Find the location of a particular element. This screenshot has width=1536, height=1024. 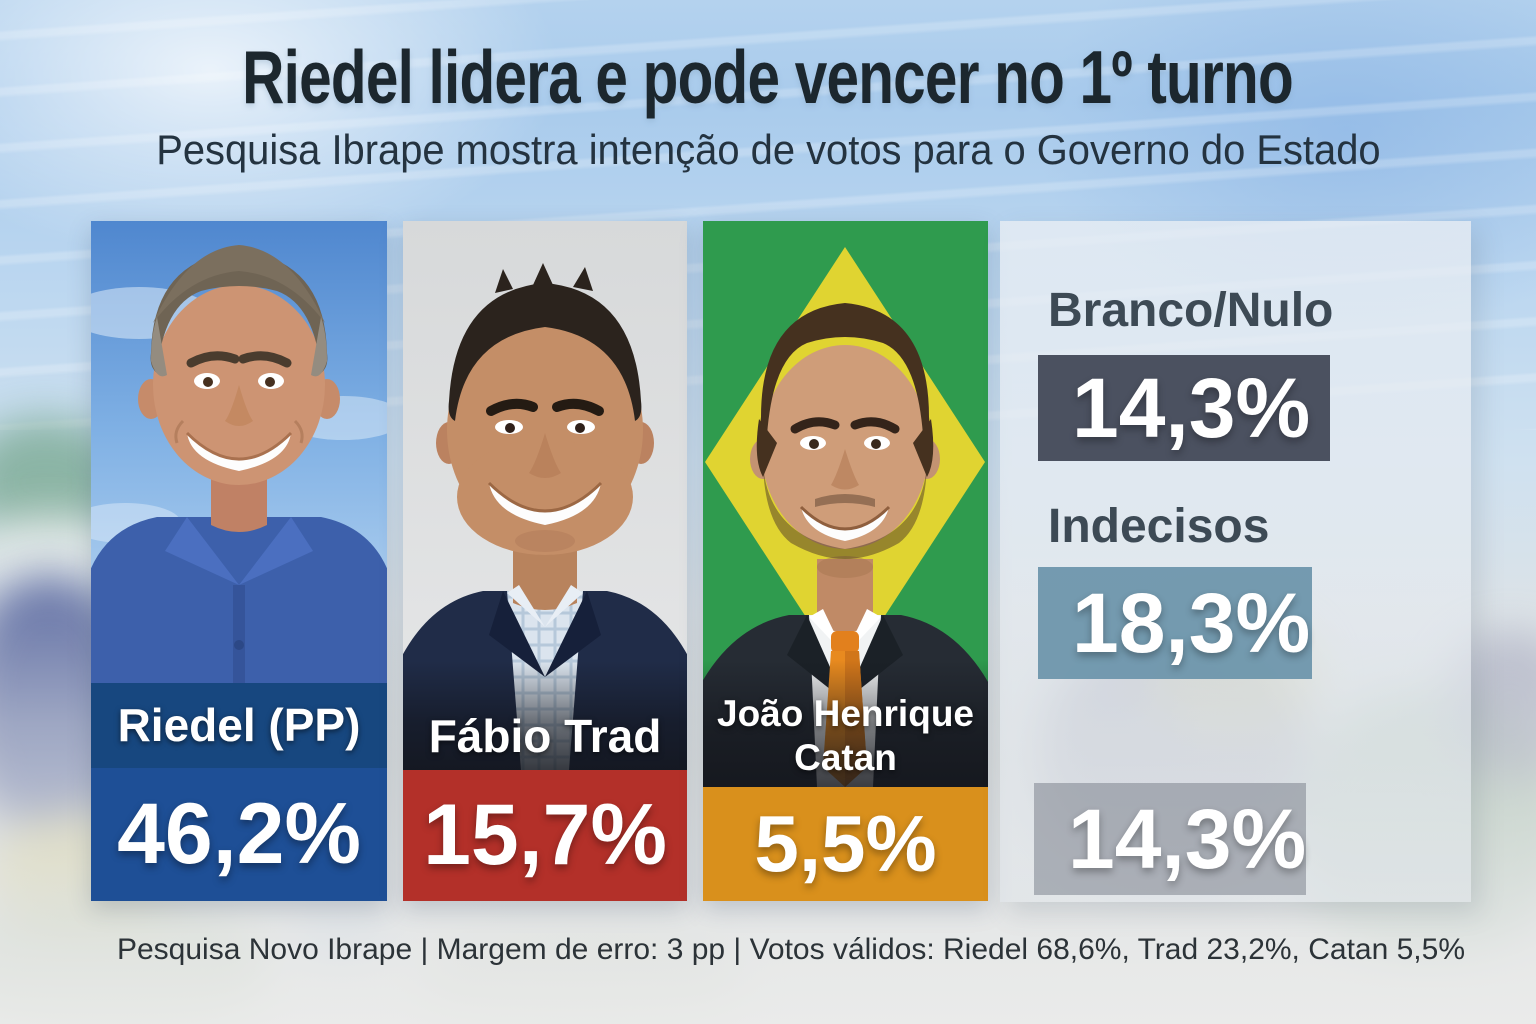

candidate-value-riedel: 46,2% is located at coordinates (239, 834).